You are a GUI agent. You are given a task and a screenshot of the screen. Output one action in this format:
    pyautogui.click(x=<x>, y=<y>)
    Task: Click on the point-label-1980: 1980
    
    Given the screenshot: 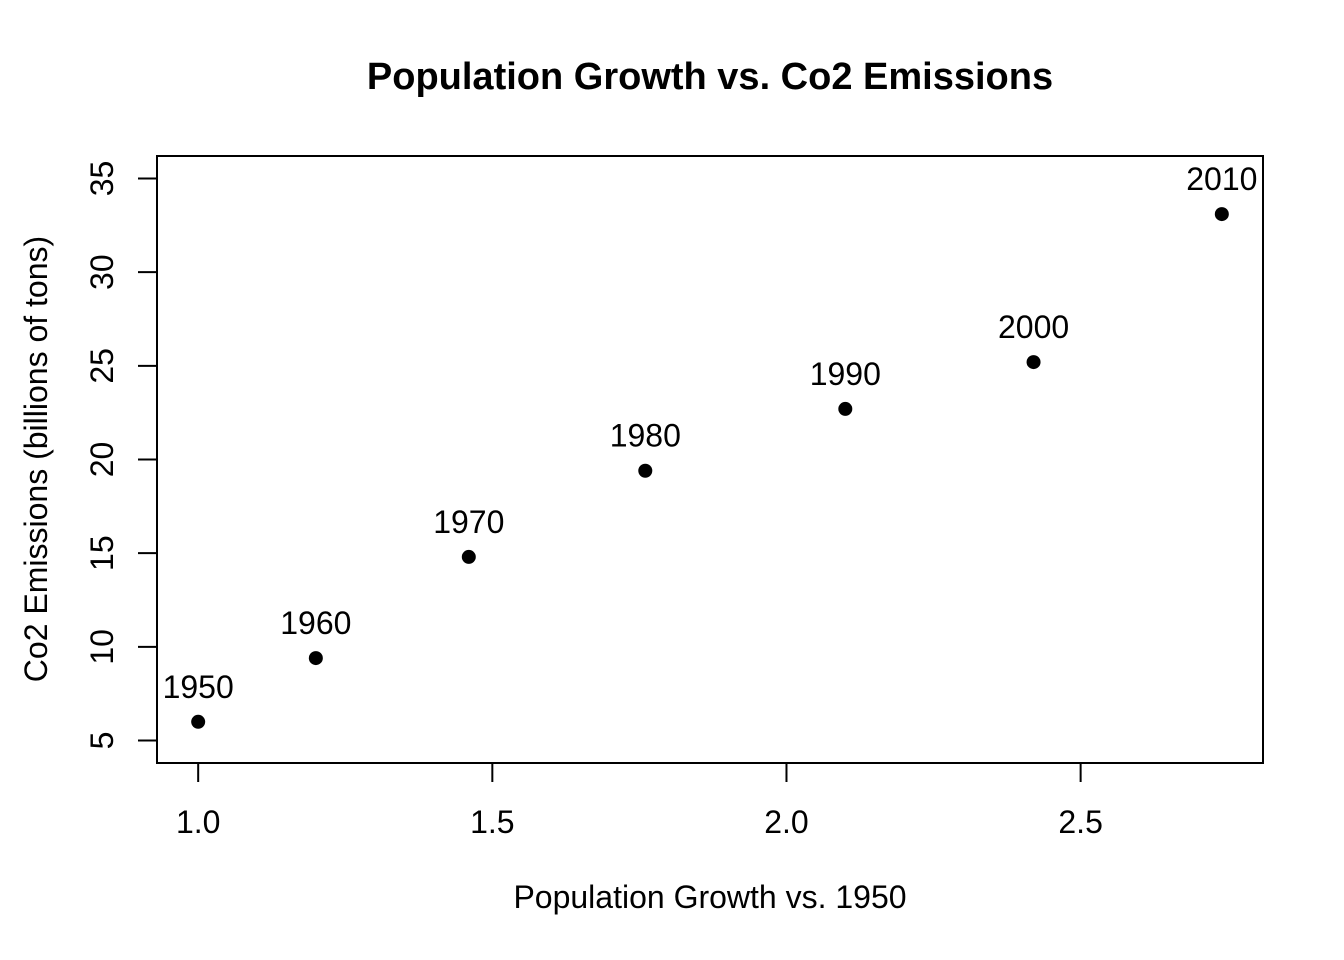 What is the action you would take?
    pyautogui.click(x=645, y=436)
    